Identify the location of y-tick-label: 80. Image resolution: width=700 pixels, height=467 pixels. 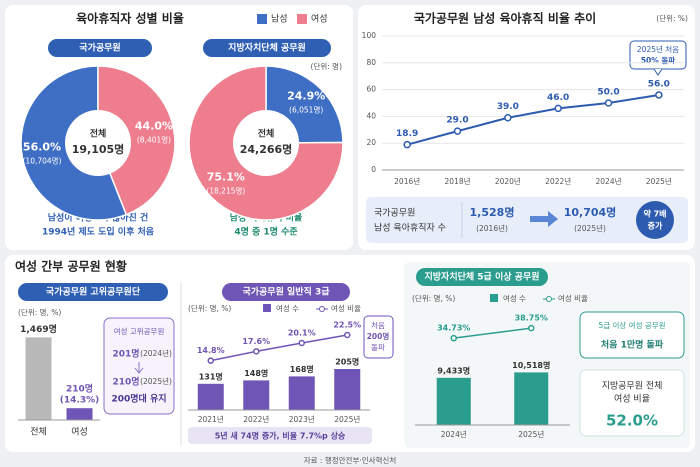
(371, 62).